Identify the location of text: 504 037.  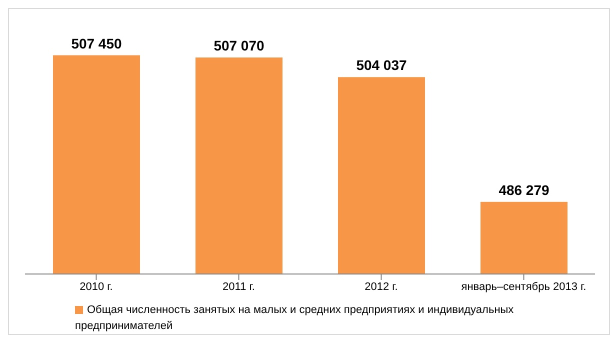
(381, 65).